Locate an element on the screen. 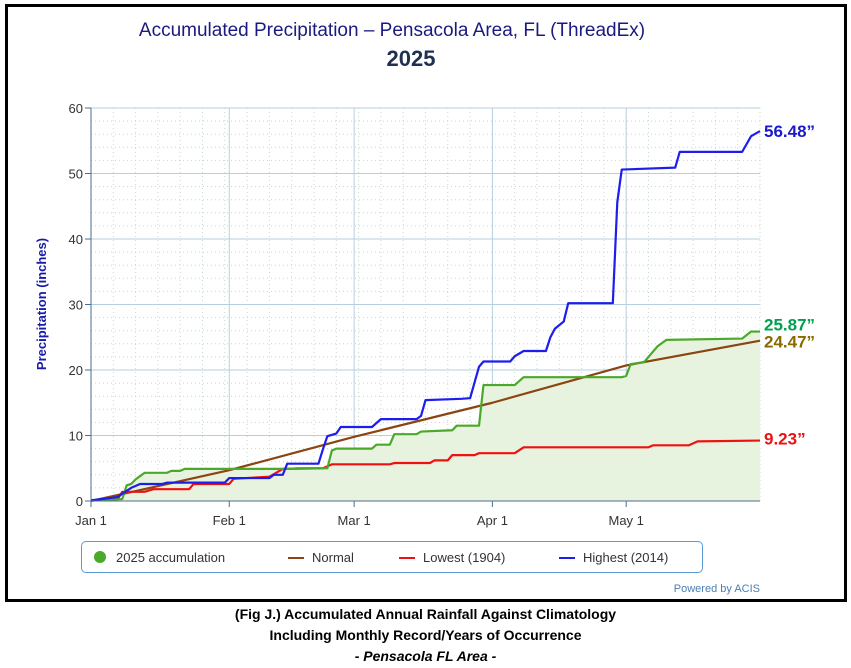 This screenshot has width=851, height=668. legend-label: 2025 accumulation is located at coordinates (171, 557).